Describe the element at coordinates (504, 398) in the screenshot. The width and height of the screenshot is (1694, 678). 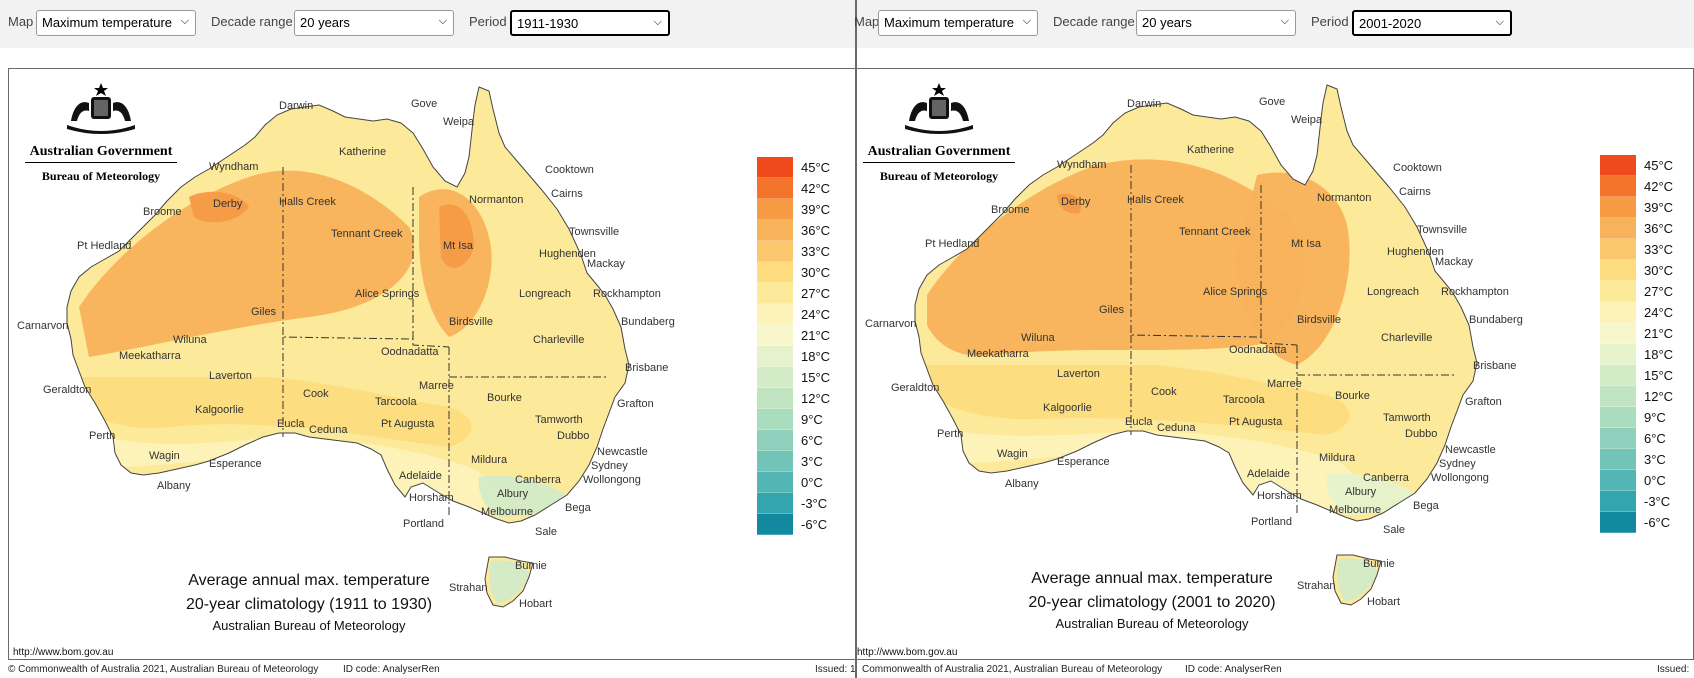
I see `place-label: Bourke` at that location.